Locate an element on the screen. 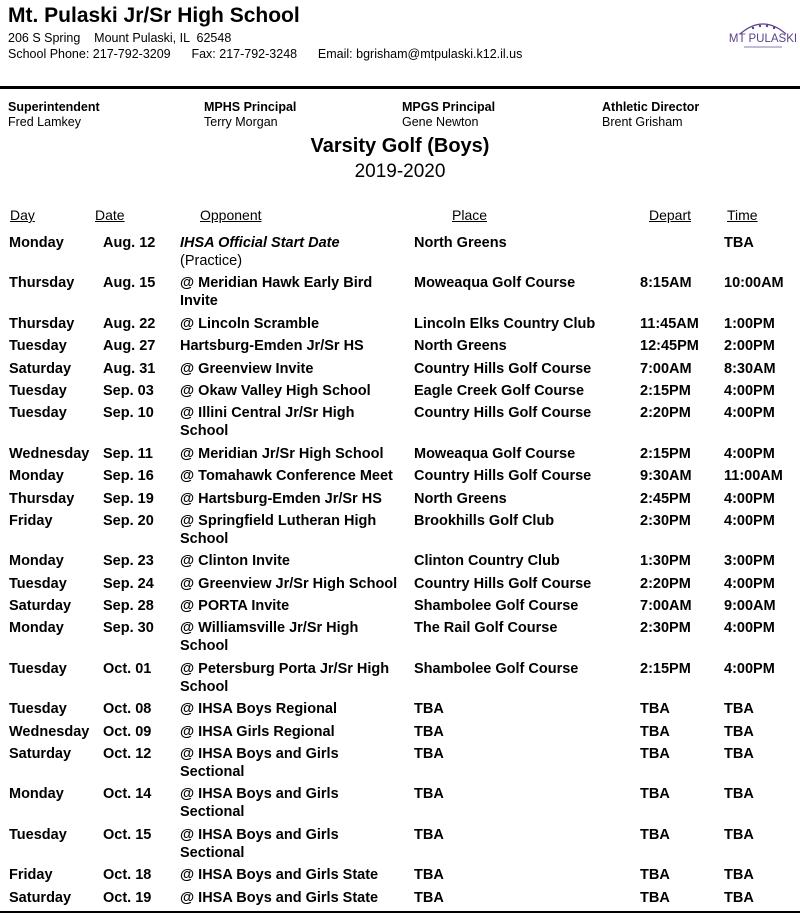  school-name: Mt. Pulaski Jr/Sr High School is located at coordinates (154, 15).